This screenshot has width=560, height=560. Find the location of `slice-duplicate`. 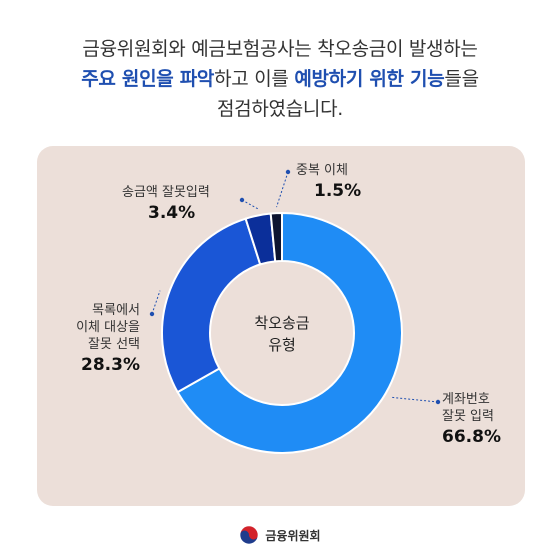

slice-duplicate is located at coordinates (276, 237).